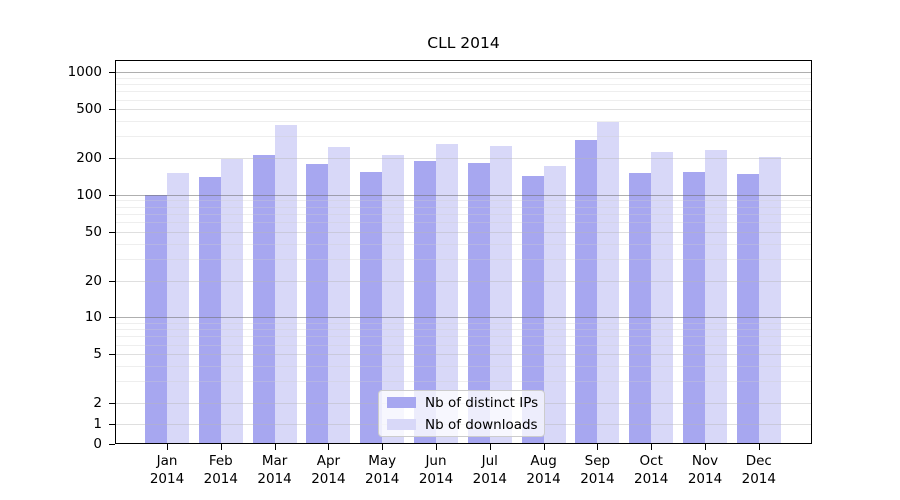 This screenshot has width=900, height=500. Describe the element at coordinates (328, 470) in the screenshot. I see `x-tick-label: Apr 2014` at that location.